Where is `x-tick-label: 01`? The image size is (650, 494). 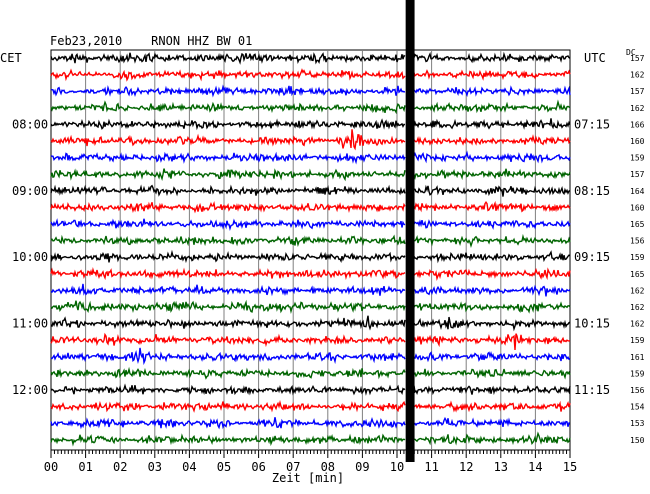 x-tick-label: 01 is located at coordinates (85, 467).